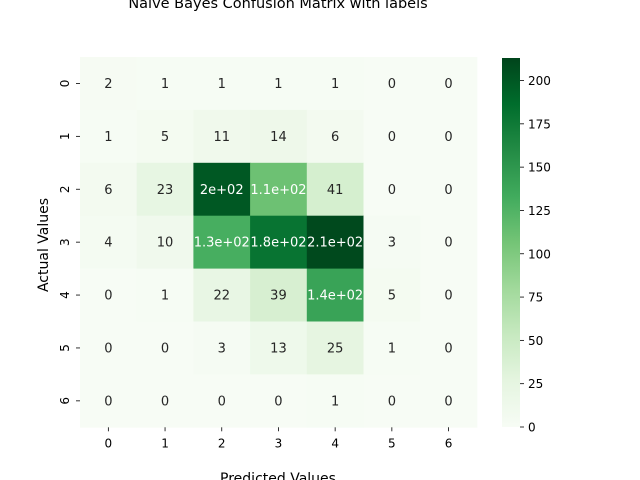 This screenshot has height=480, width=640. What do you see at coordinates (539, 211) in the screenshot?
I see `colorbar-tick-label: 125` at bounding box center [539, 211].